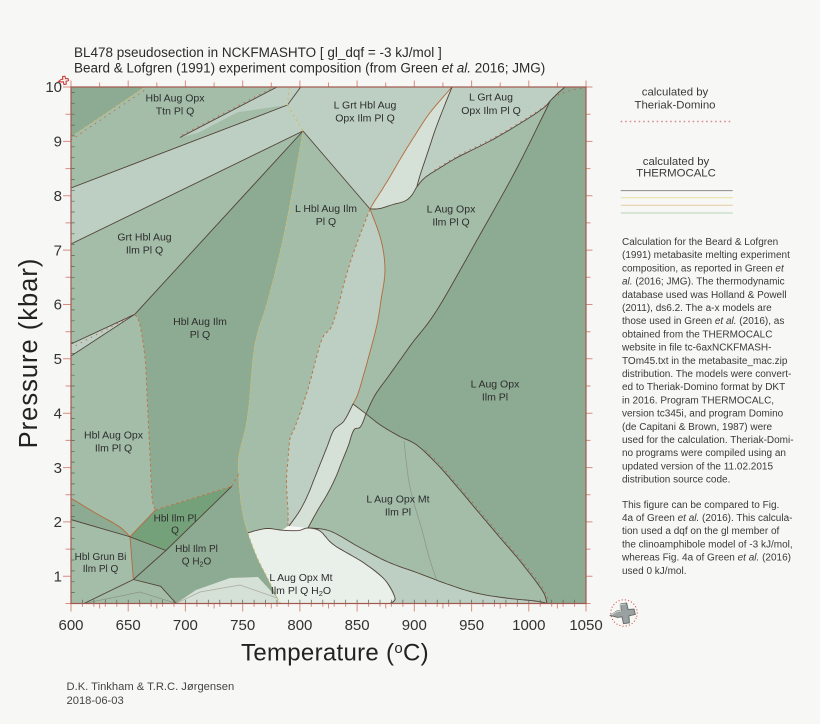  Describe the element at coordinates (708, 440) in the screenshot. I see `svg-text:used for the calculation. Ther: used for the calculation. Theriak-Domi-` at that location.